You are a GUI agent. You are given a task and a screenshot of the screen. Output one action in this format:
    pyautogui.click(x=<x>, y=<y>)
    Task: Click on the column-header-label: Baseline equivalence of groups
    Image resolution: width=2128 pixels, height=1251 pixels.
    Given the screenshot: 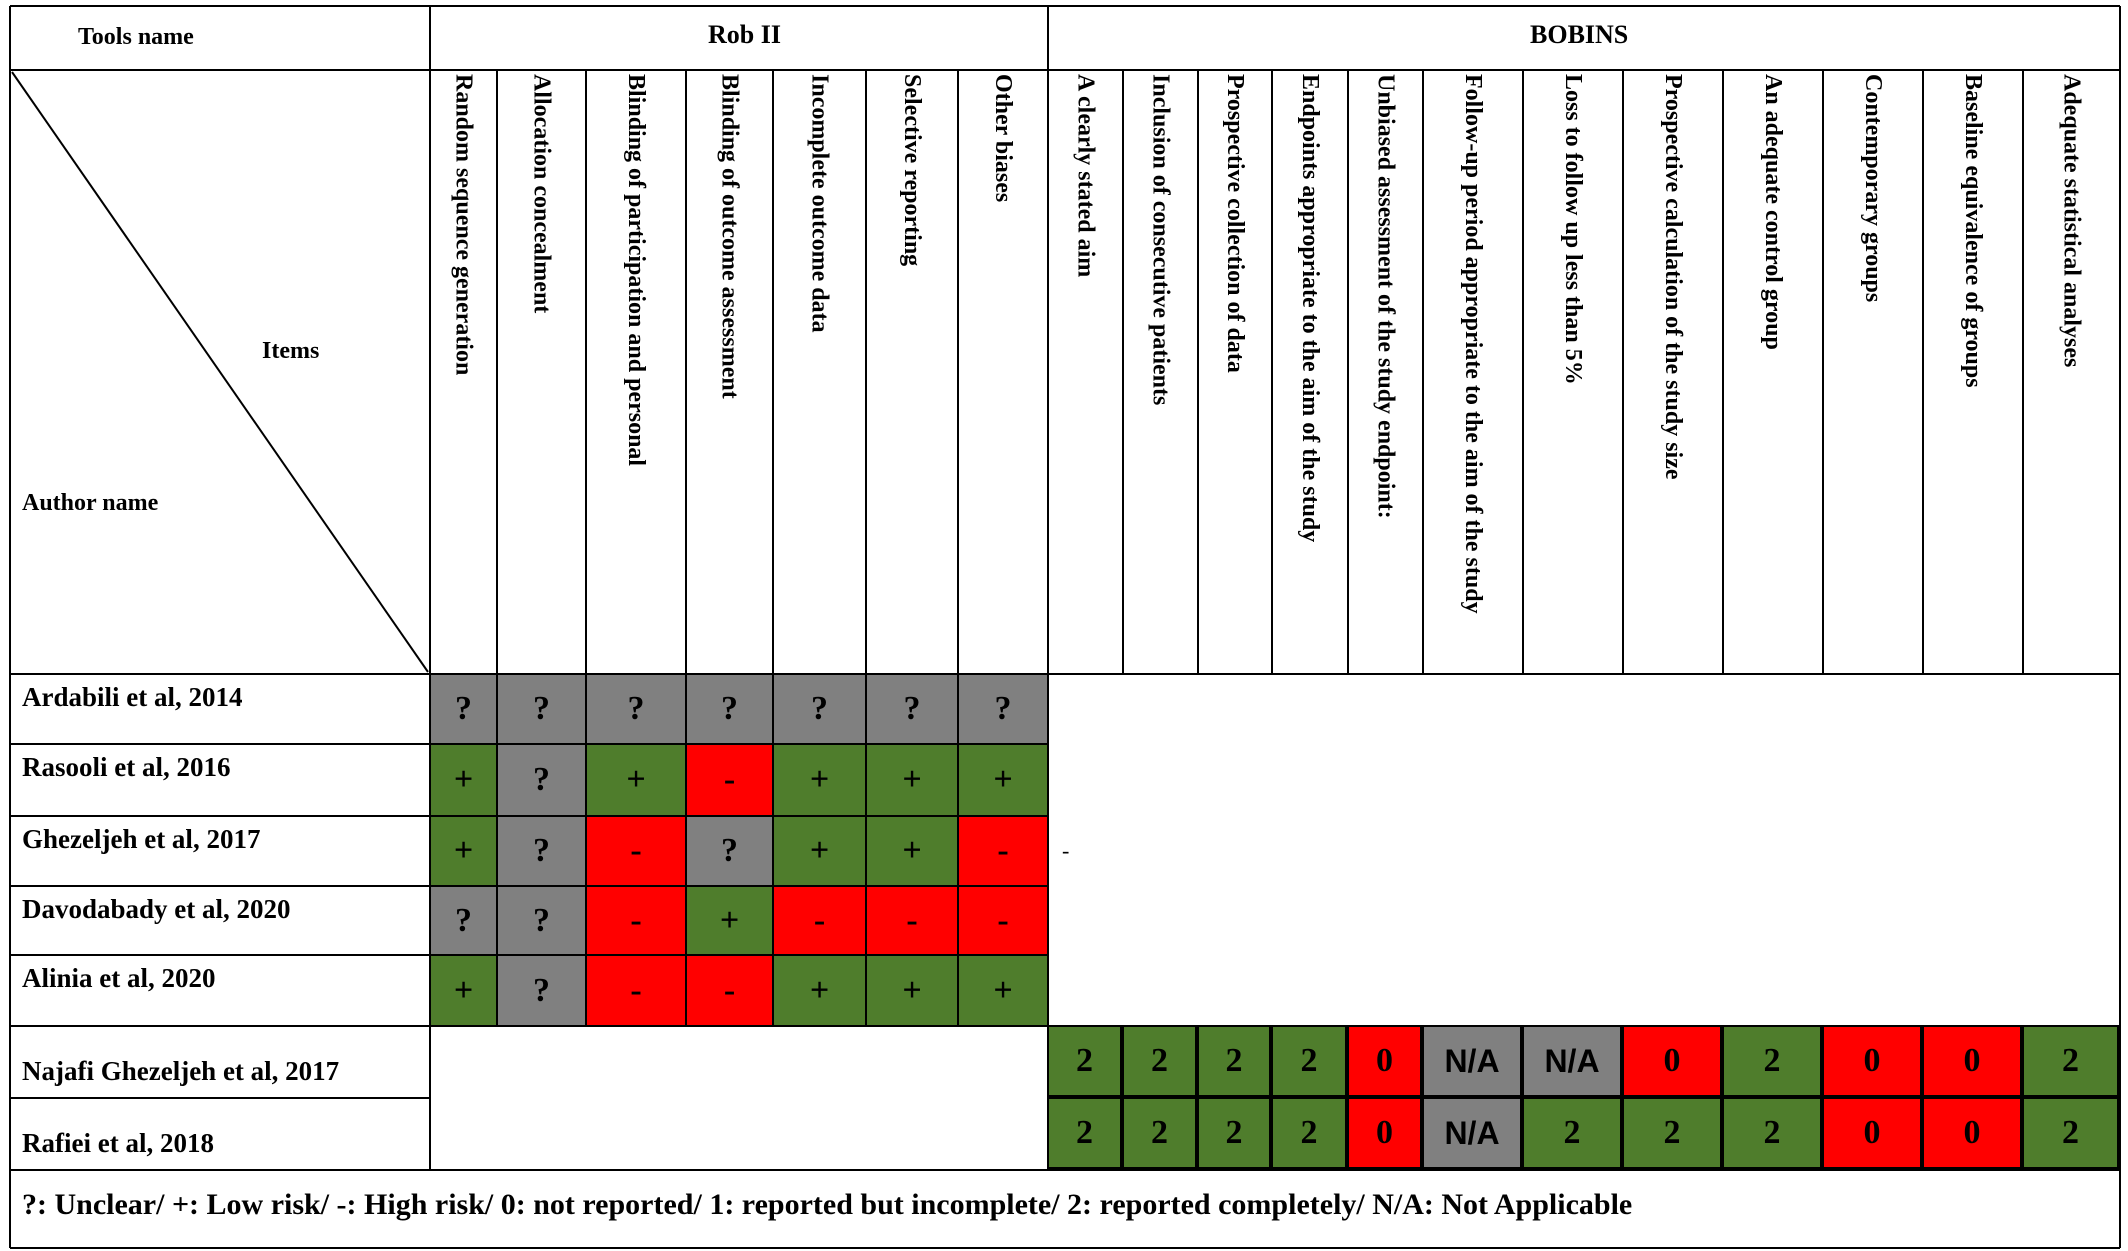 What is the action you would take?
    pyautogui.click(x=1973, y=231)
    